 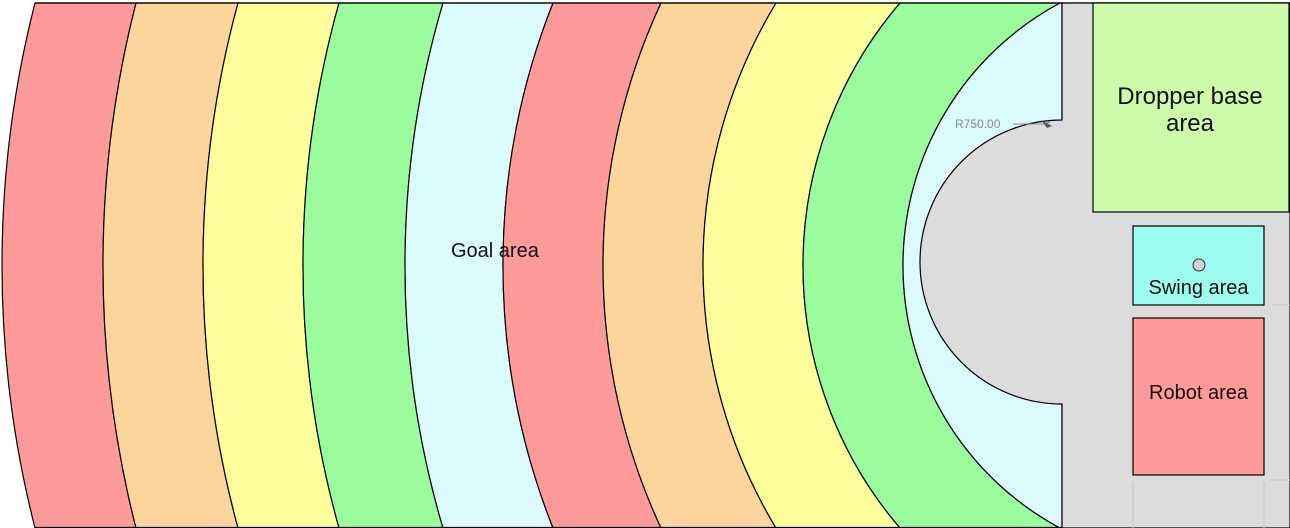 What do you see at coordinates (978, 124) in the screenshot?
I see `radius-dimension-label: R750.00` at bounding box center [978, 124].